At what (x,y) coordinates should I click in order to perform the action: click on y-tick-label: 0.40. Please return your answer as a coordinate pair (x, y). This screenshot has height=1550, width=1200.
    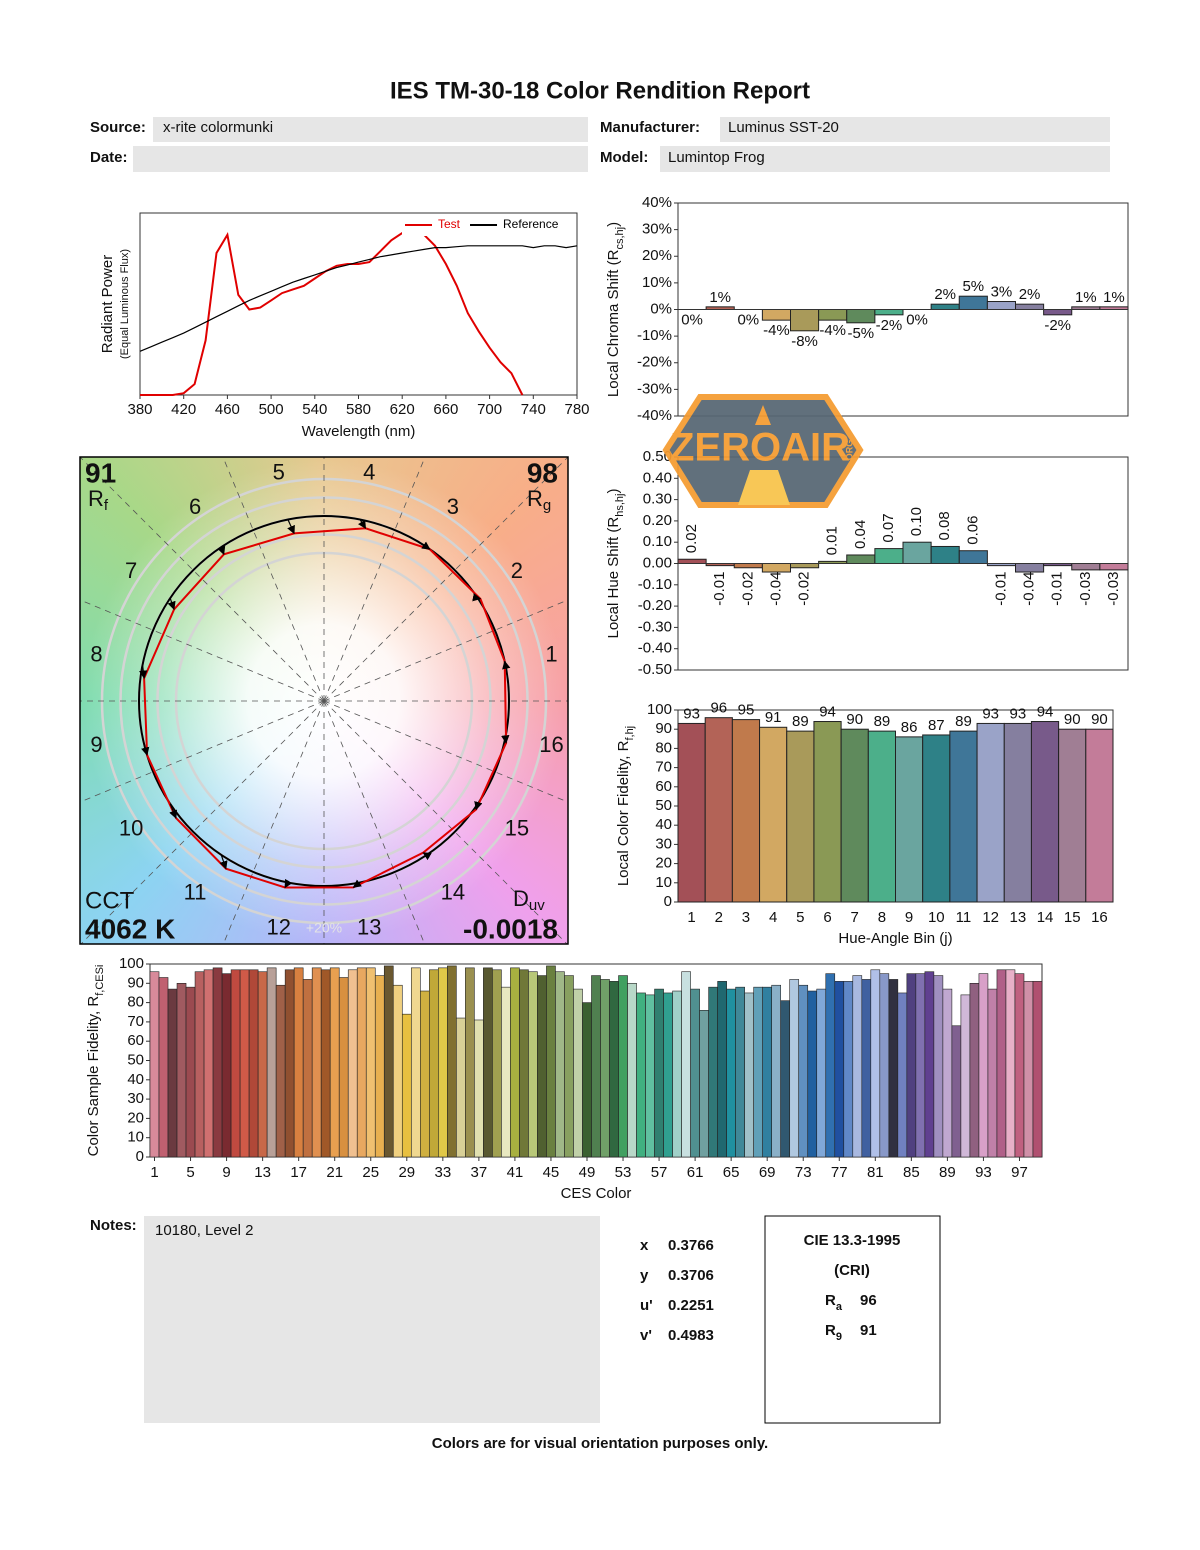
    Looking at the image, I should click on (657, 477).